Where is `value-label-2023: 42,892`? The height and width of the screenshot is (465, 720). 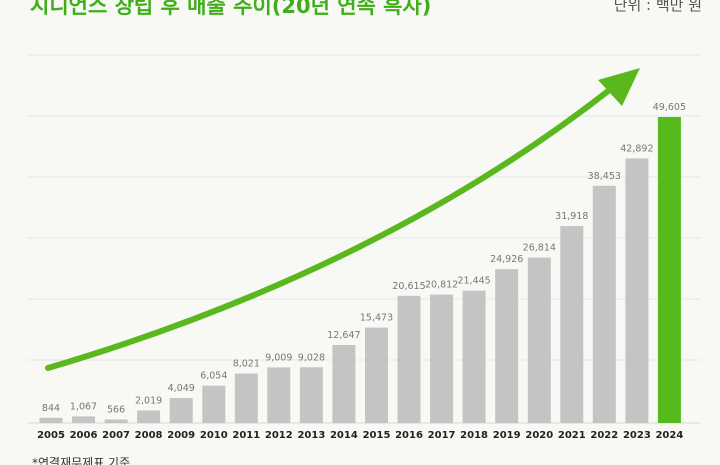 value-label-2023: 42,892 is located at coordinates (636, 148).